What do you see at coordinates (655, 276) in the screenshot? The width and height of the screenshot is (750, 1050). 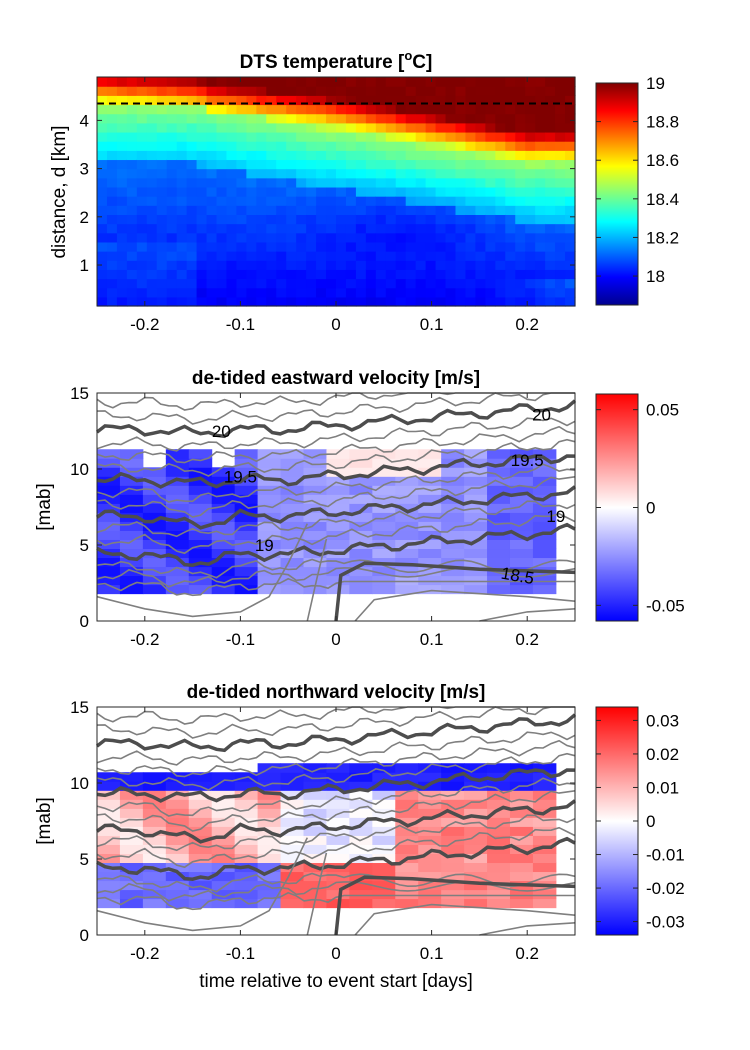 I see `colorbar-tick-label: 18` at bounding box center [655, 276].